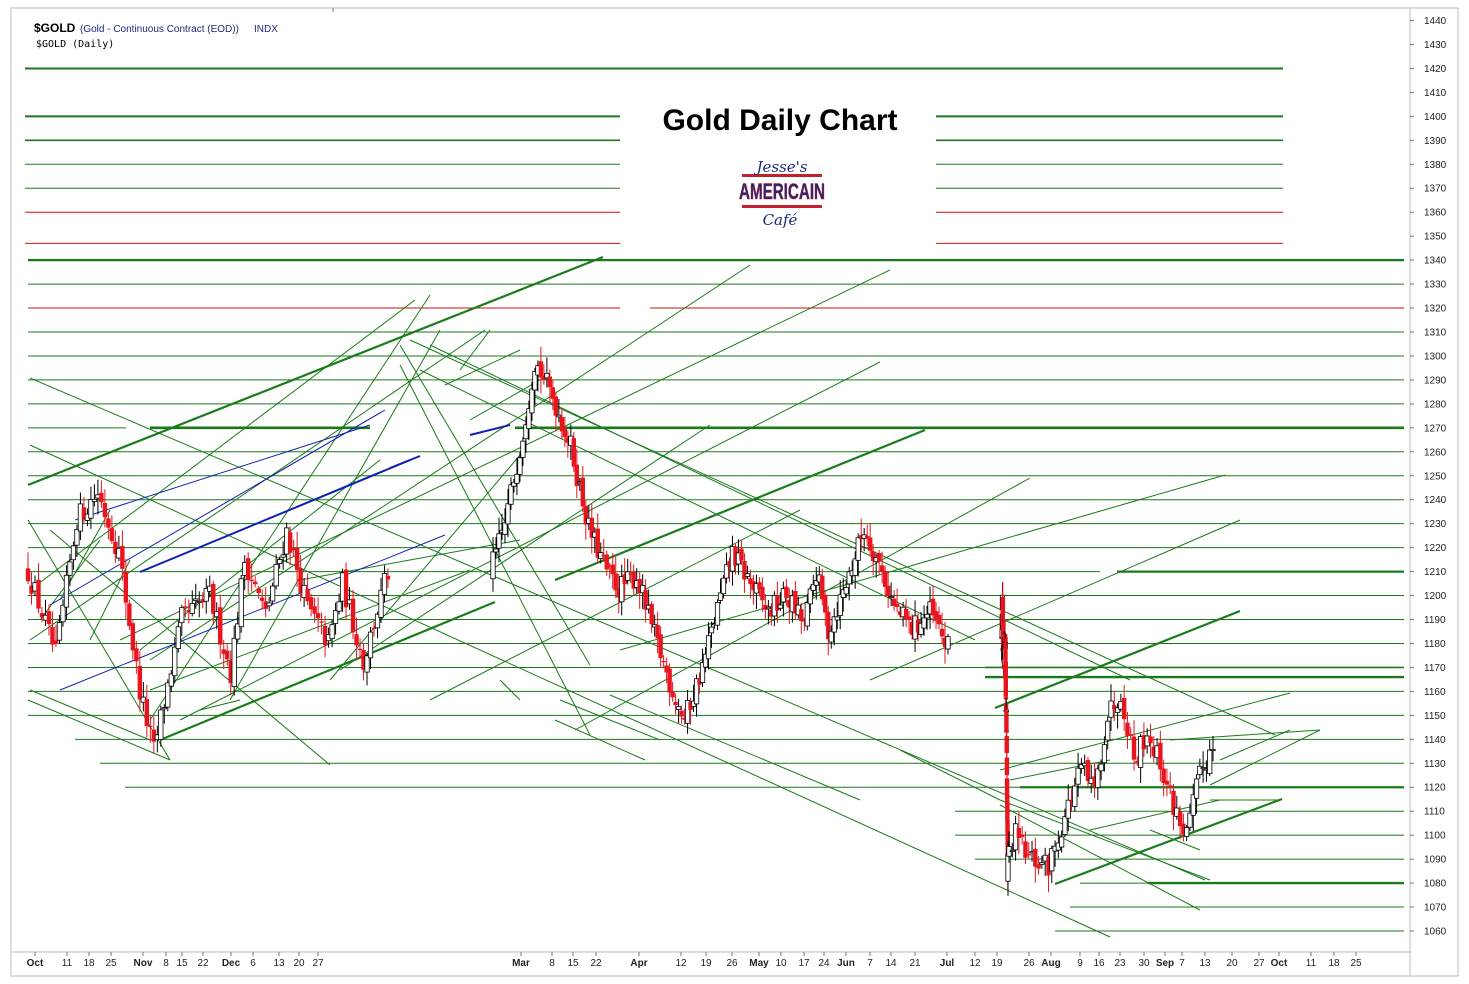 This screenshot has height=984, width=1469. Describe the element at coordinates (1435, 572) in the screenshot. I see `y-tick-label: 1210` at that location.